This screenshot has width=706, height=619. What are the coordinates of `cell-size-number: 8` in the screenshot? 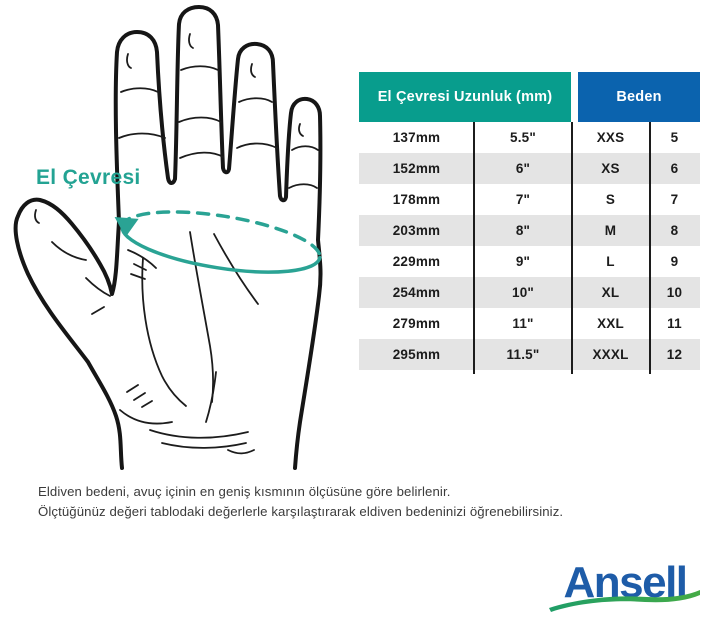 It's located at (674, 230).